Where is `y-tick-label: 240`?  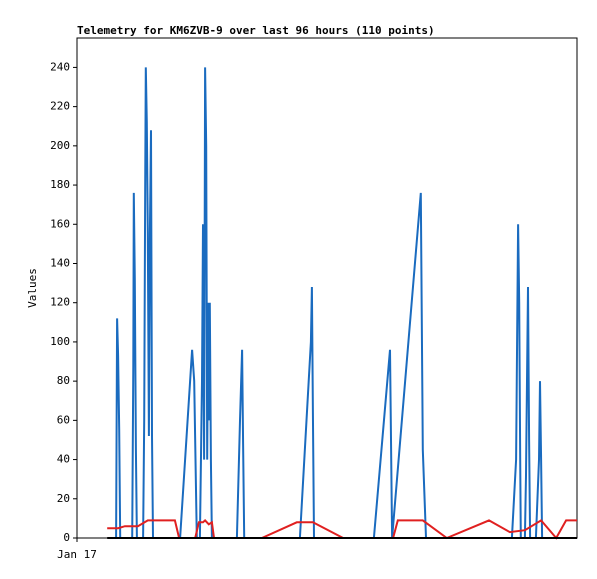 y-tick-label: 240 is located at coordinates (60, 66).